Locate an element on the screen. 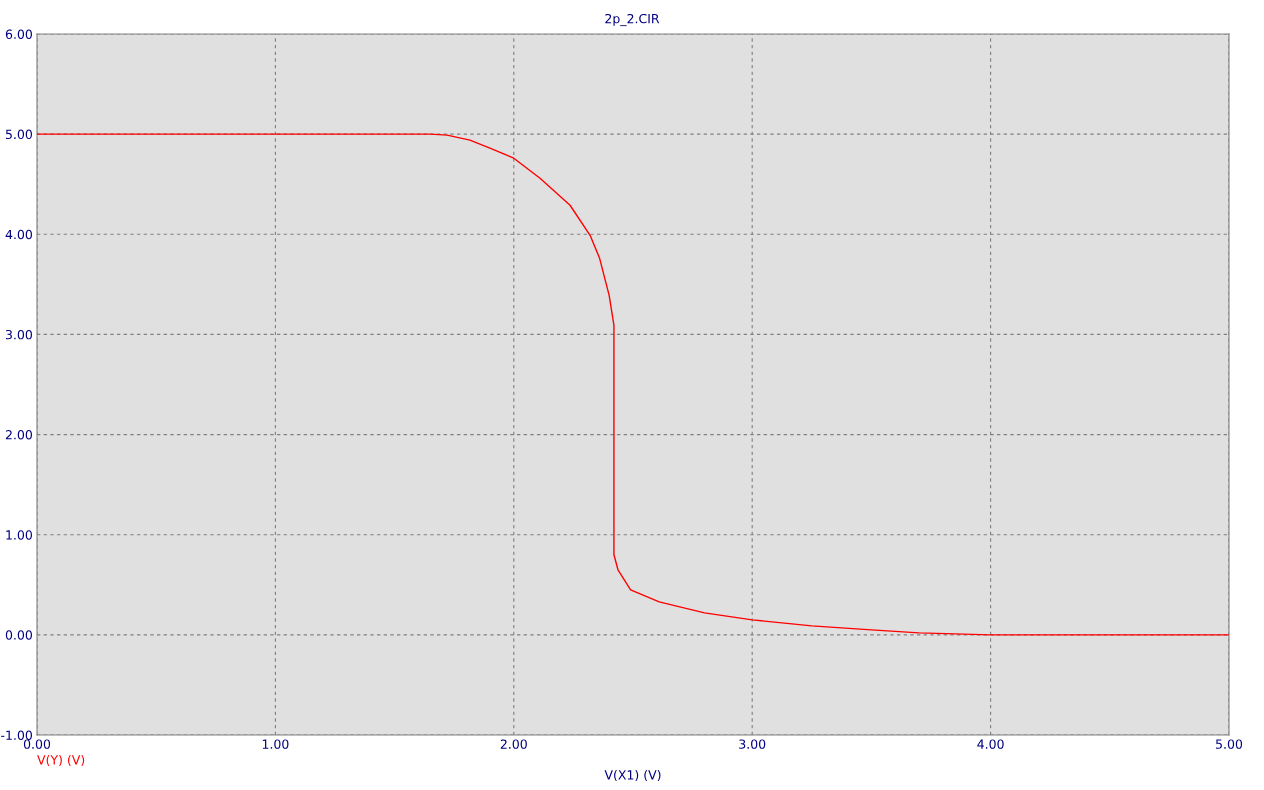  y-tick-label: 4.00 is located at coordinates (18, 234).